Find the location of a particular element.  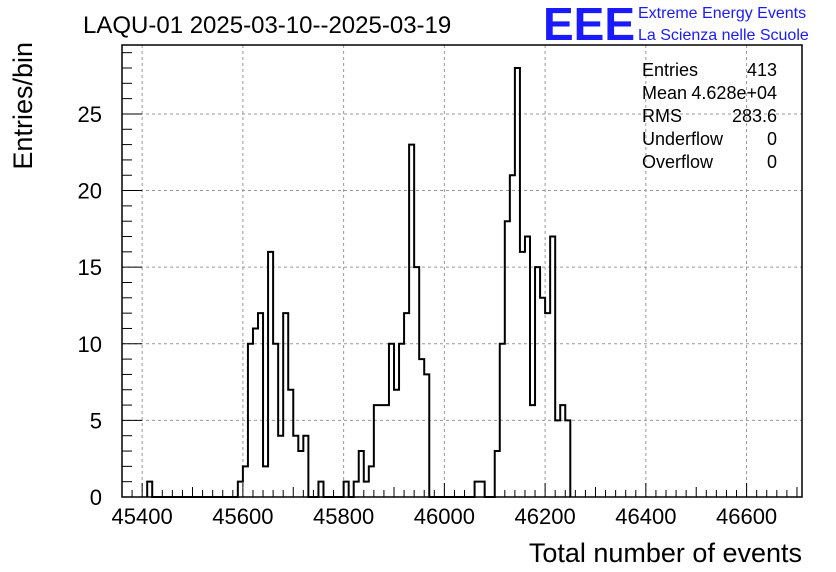

stats-entries-label: Entries is located at coordinates (670, 70).